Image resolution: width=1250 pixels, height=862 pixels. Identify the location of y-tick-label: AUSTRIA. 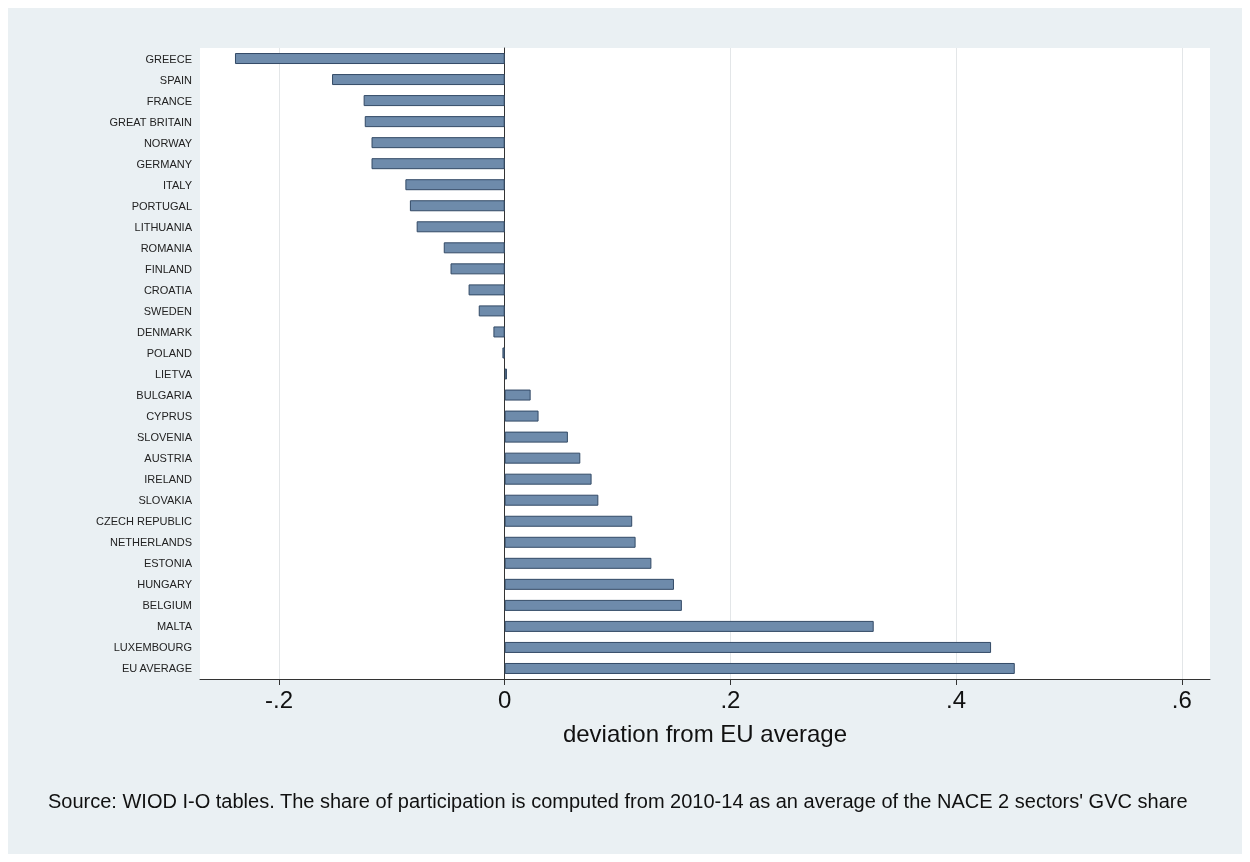
(168, 458).